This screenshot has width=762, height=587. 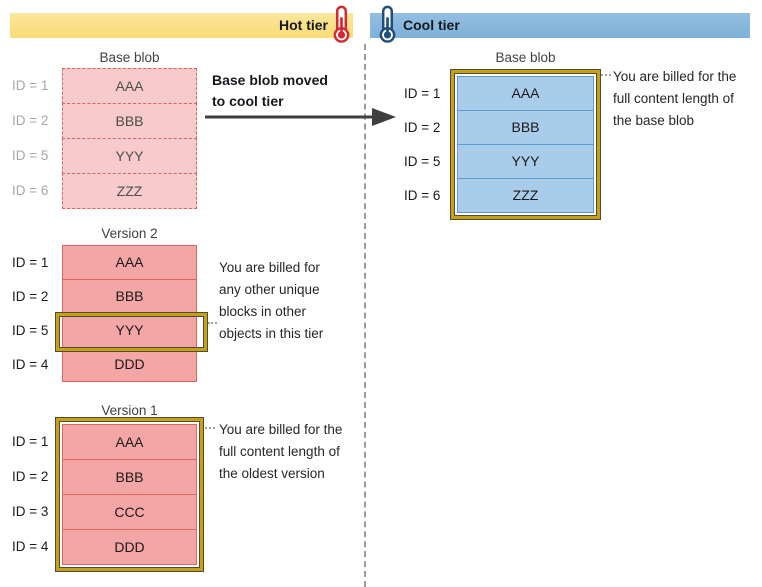 I want to click on hot-thermometer-icon, so click(x=341, y=24).